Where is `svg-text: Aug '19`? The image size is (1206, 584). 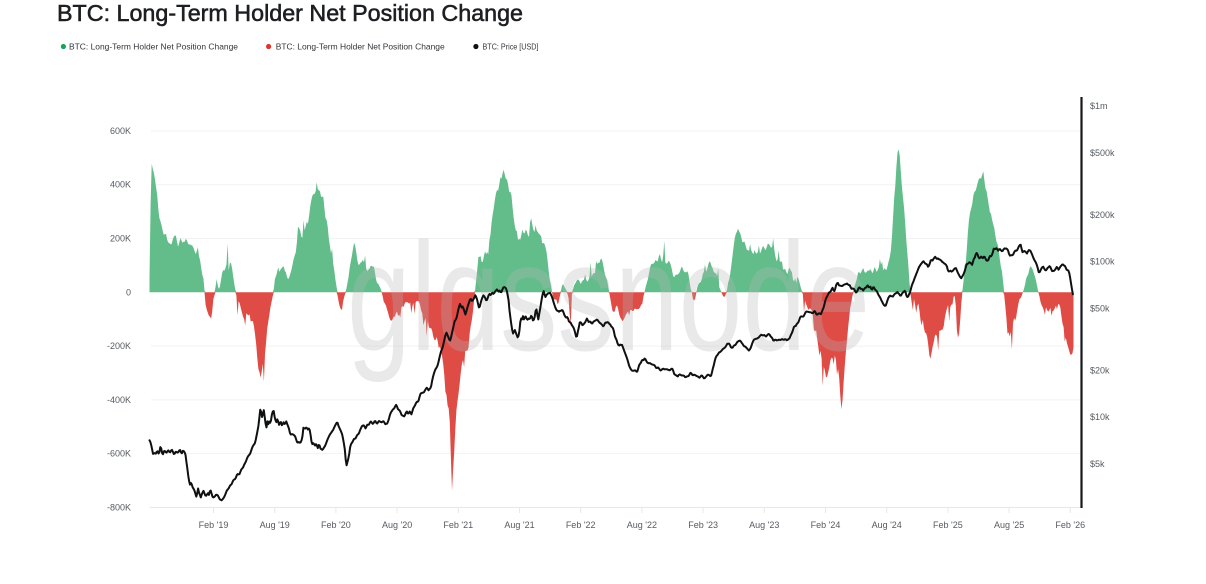
svg-text: Aug '19 is located at coordinates (275, 525).